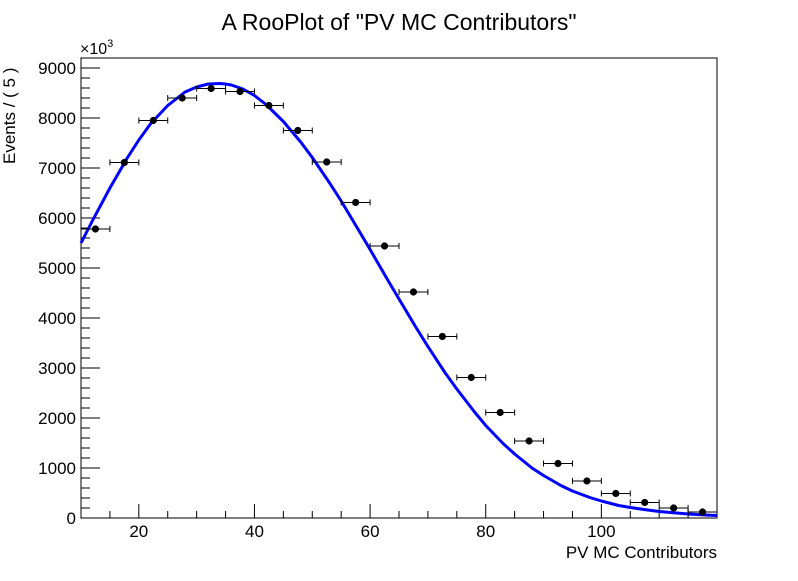 The image size is (798, 581). Describe the element at coordinates (57, 268) in the screenshot. I see `y-tick-label: 5000` at that location.